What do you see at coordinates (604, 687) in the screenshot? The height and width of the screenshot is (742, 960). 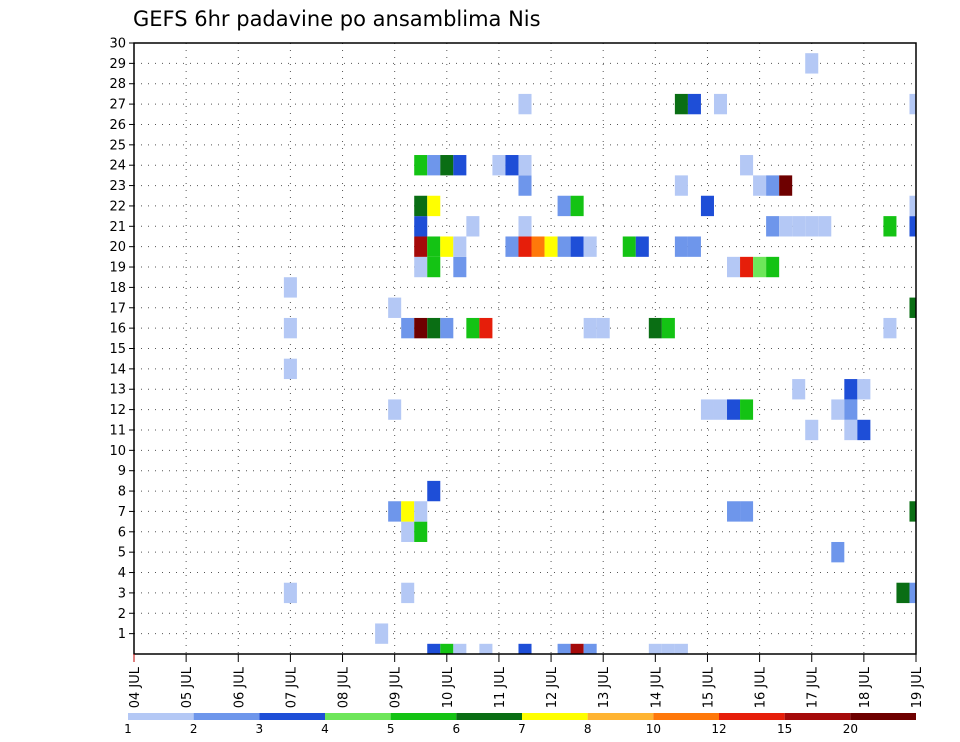 I see `x-tick-label: 13 JUL` at bounding box center [604, 687].